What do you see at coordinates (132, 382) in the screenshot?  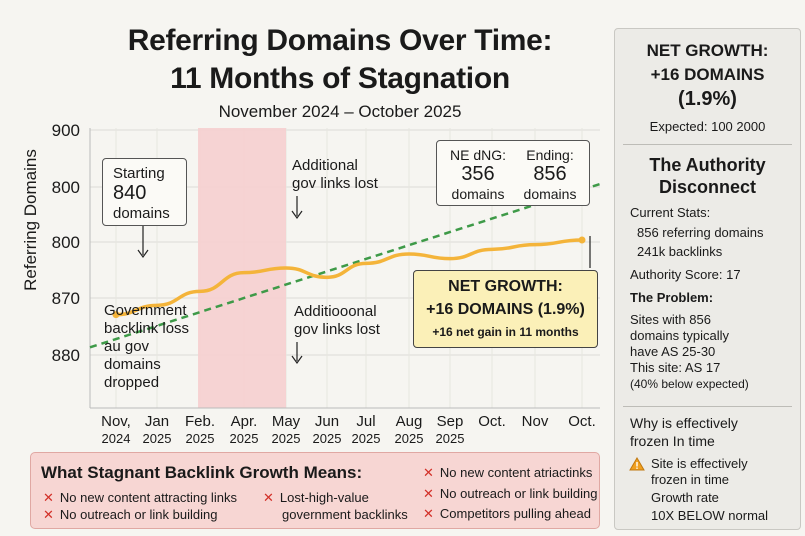 I see `gov-loss-line5: dropped` at bounding box center [132, 382].